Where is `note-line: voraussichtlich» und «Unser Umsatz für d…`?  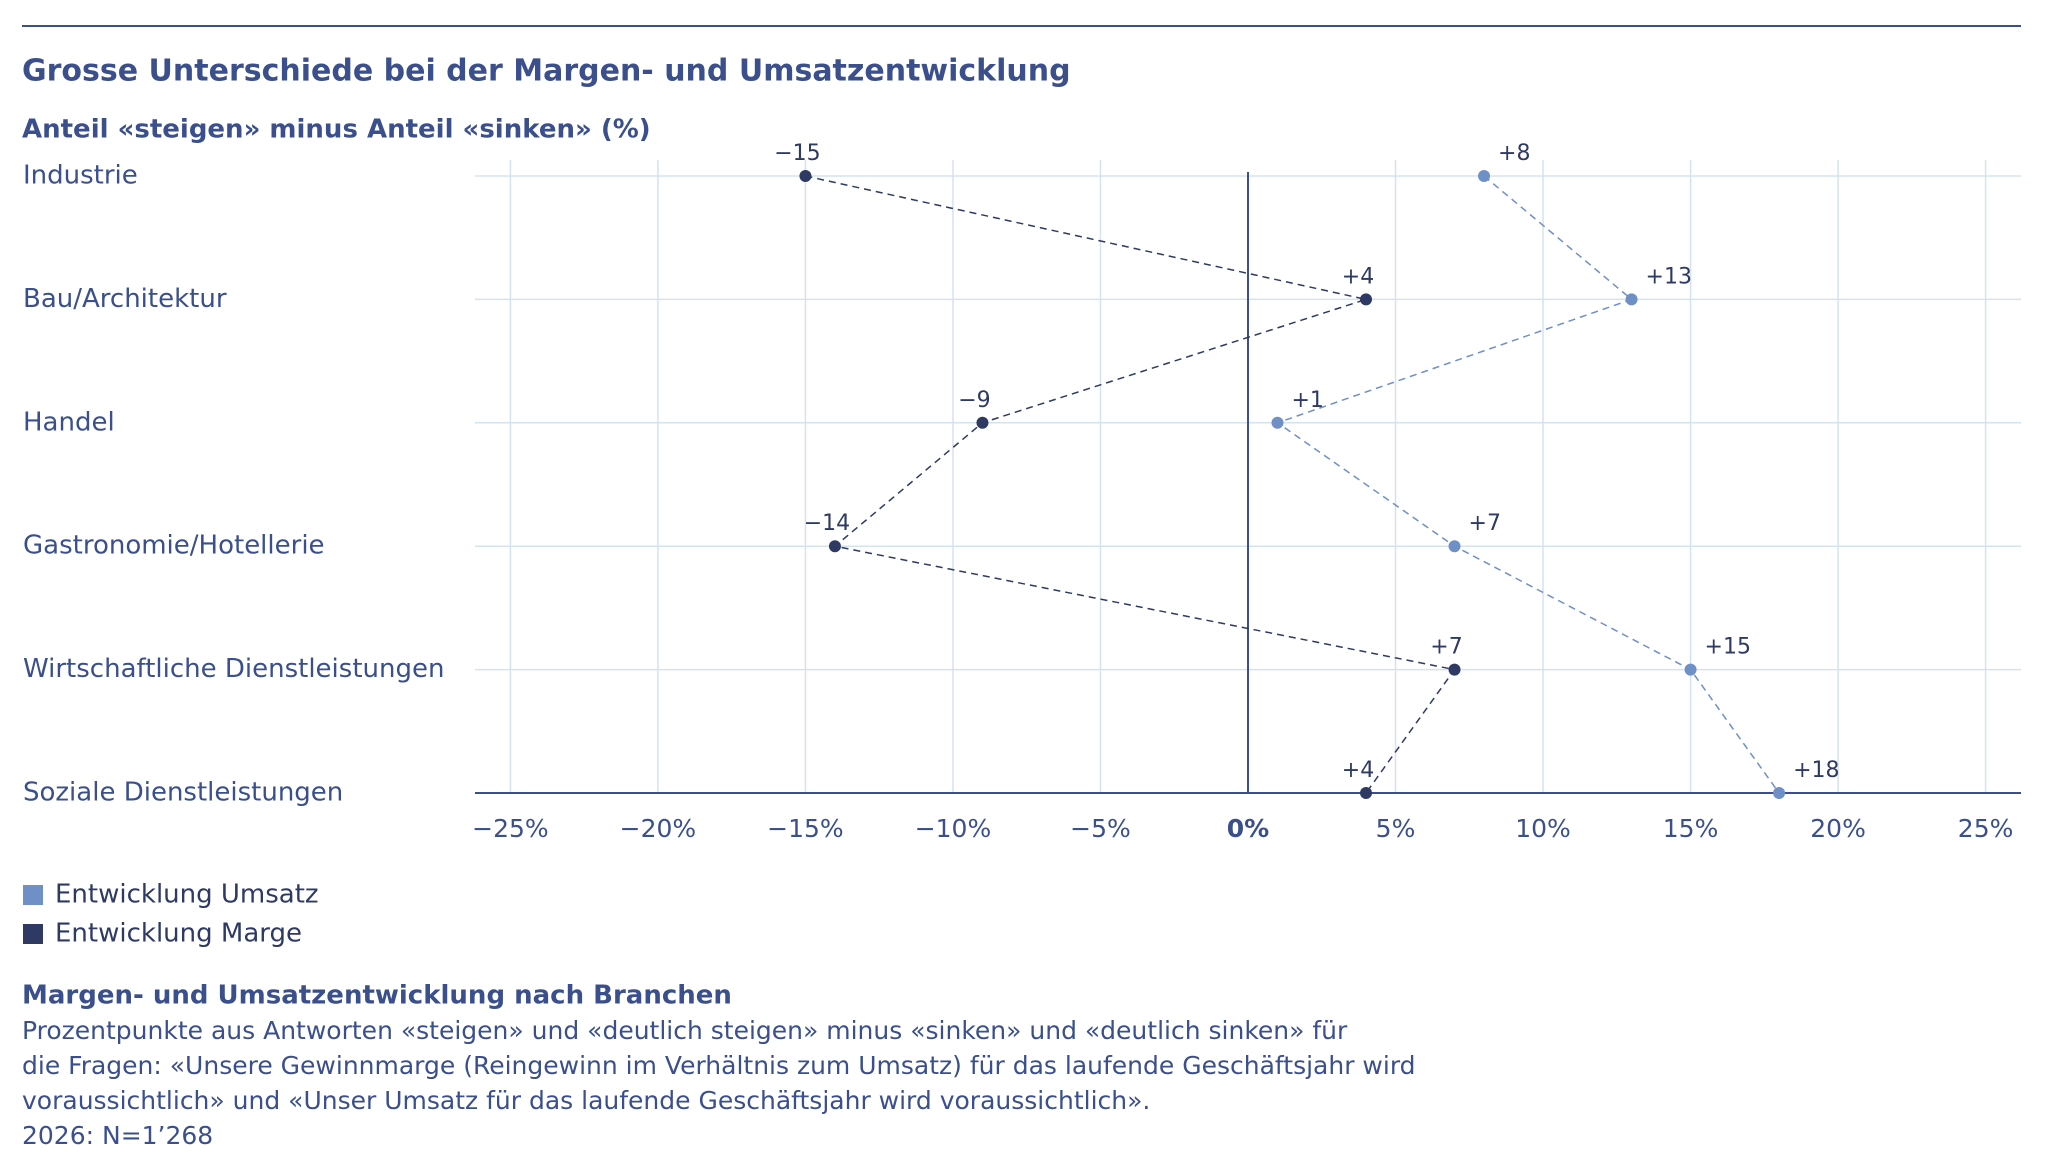 note-line: voraussichtlich» und «Unser Umsatz für d… is located at coordinates (586, 1100).